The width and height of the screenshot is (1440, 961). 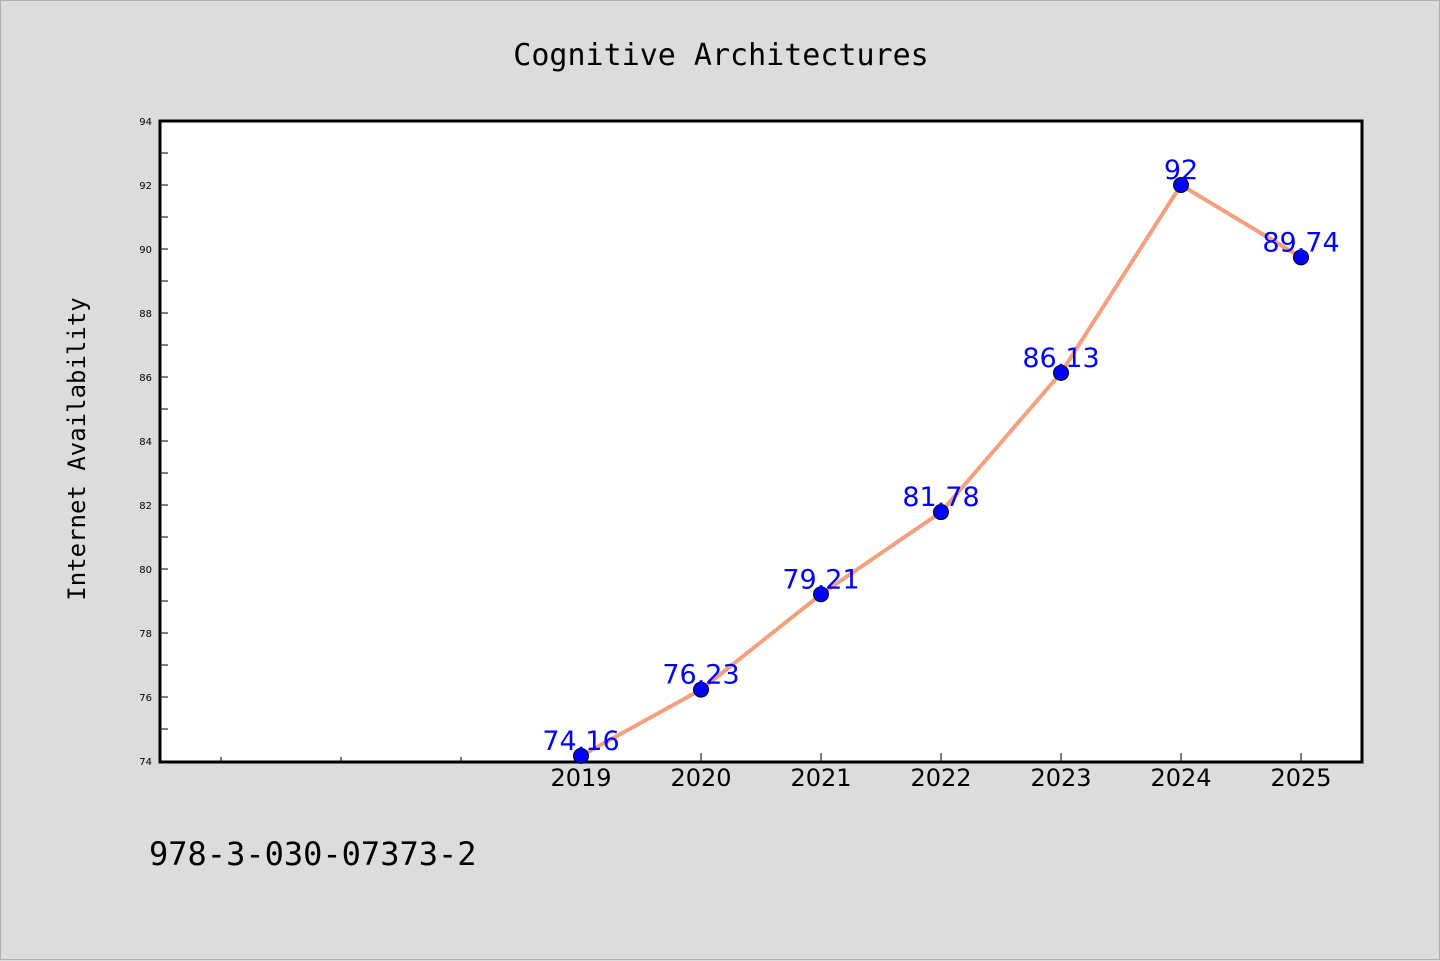 What do you see at coordinates (940, 778) in the screenshot?
I see `x-tick-label: 2022` at bounding box center [940, 778].